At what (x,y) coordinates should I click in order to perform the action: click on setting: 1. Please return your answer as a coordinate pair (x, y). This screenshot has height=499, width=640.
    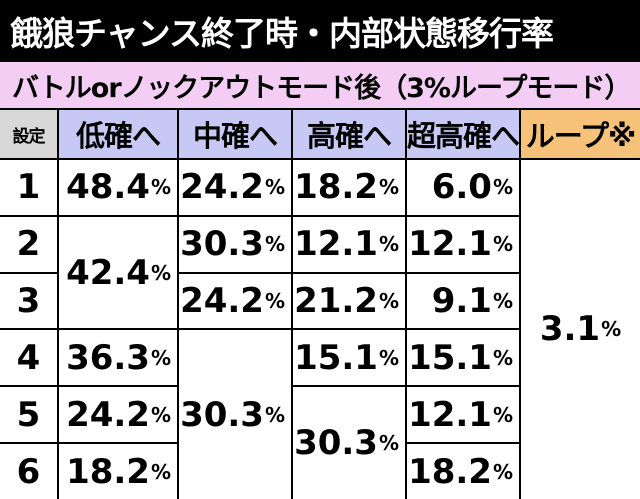
    Looking at the image, I should click on (28, 187).